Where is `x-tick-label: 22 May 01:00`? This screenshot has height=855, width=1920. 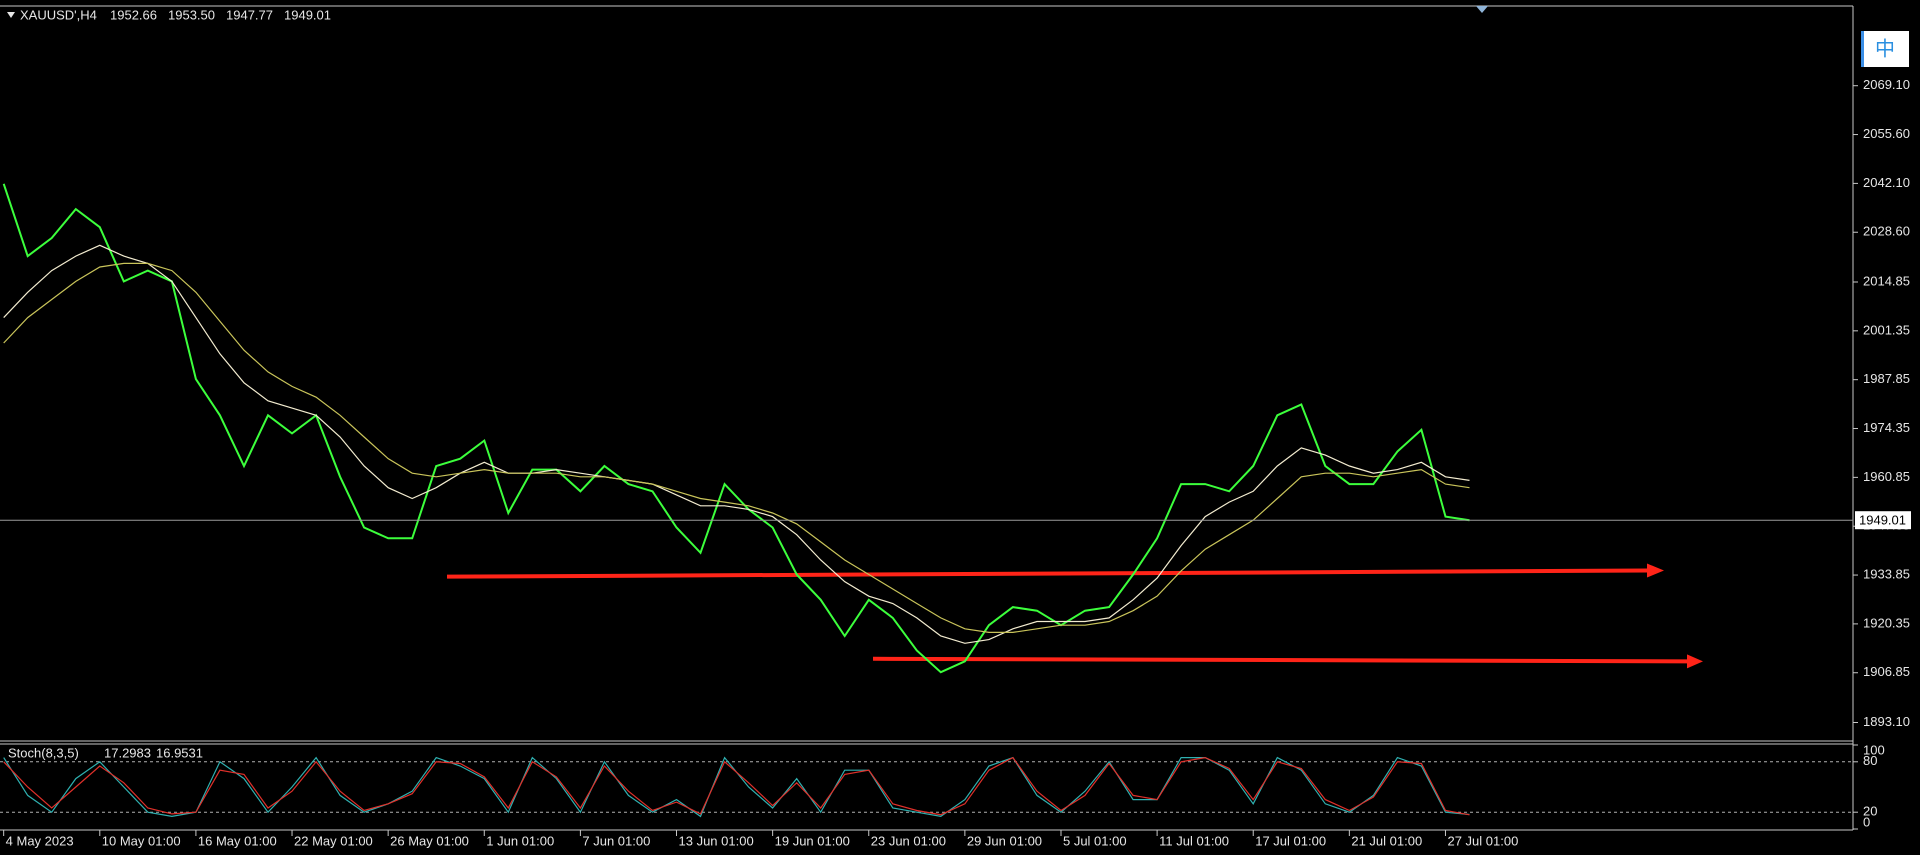
x-tick-label: 22 May 01:00 is located at coordinates (333, 840).